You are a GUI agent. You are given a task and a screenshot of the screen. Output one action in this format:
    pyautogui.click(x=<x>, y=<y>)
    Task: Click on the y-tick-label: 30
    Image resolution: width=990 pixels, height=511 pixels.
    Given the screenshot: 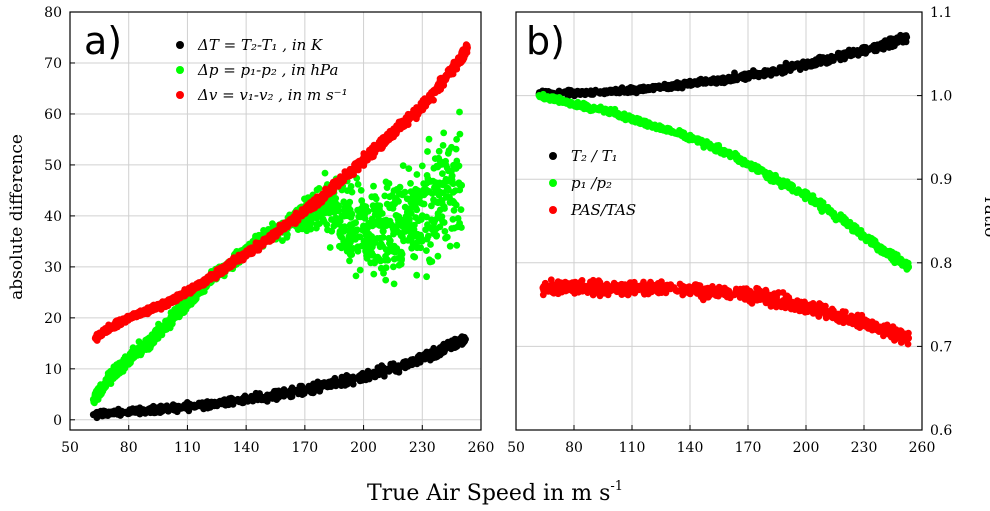 What is the action you would take?
    pyautogui.click(x=53, y=268)
    